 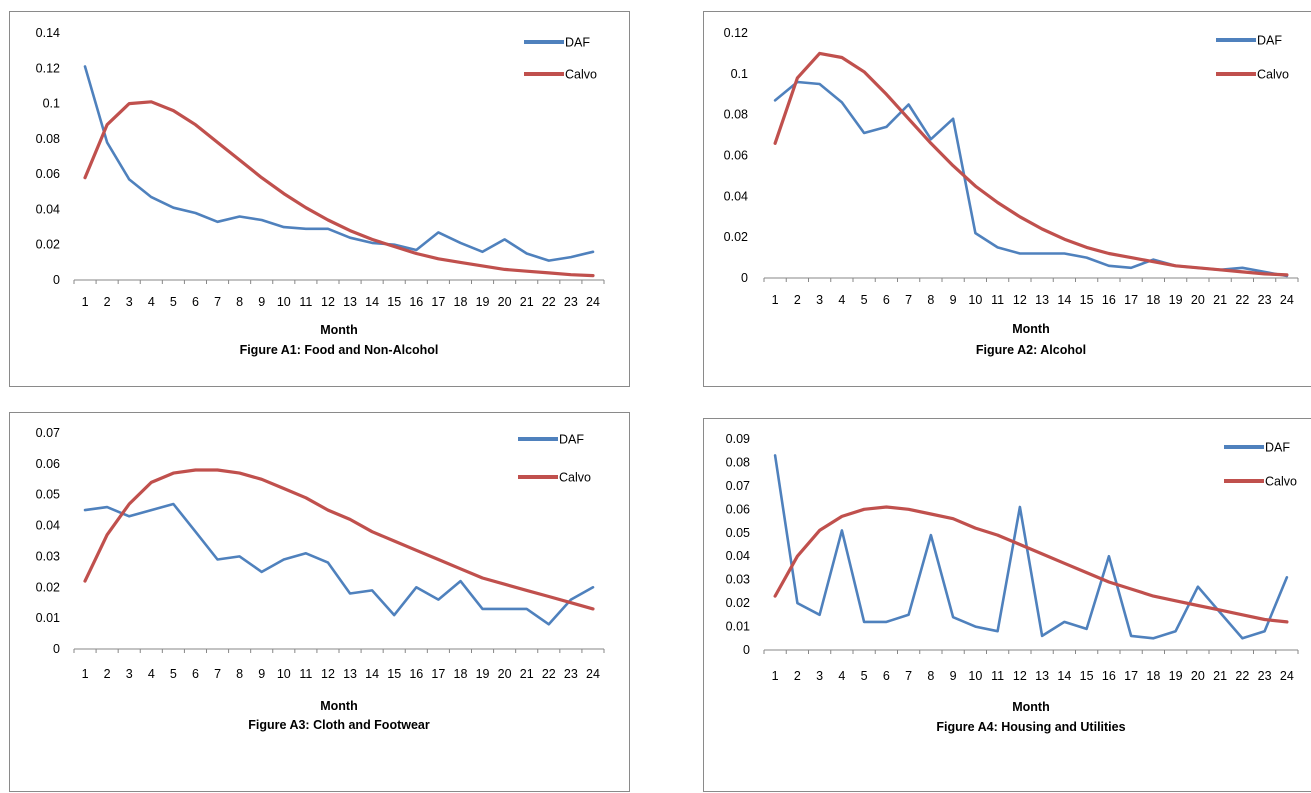 What do you see at coordinates (48, 541) in the screenshot?
I see `y-tick-labels: 0 0.01 0.02 0.03 0.04 0.05 0.06 0.07` at bounding box center [48, 541].